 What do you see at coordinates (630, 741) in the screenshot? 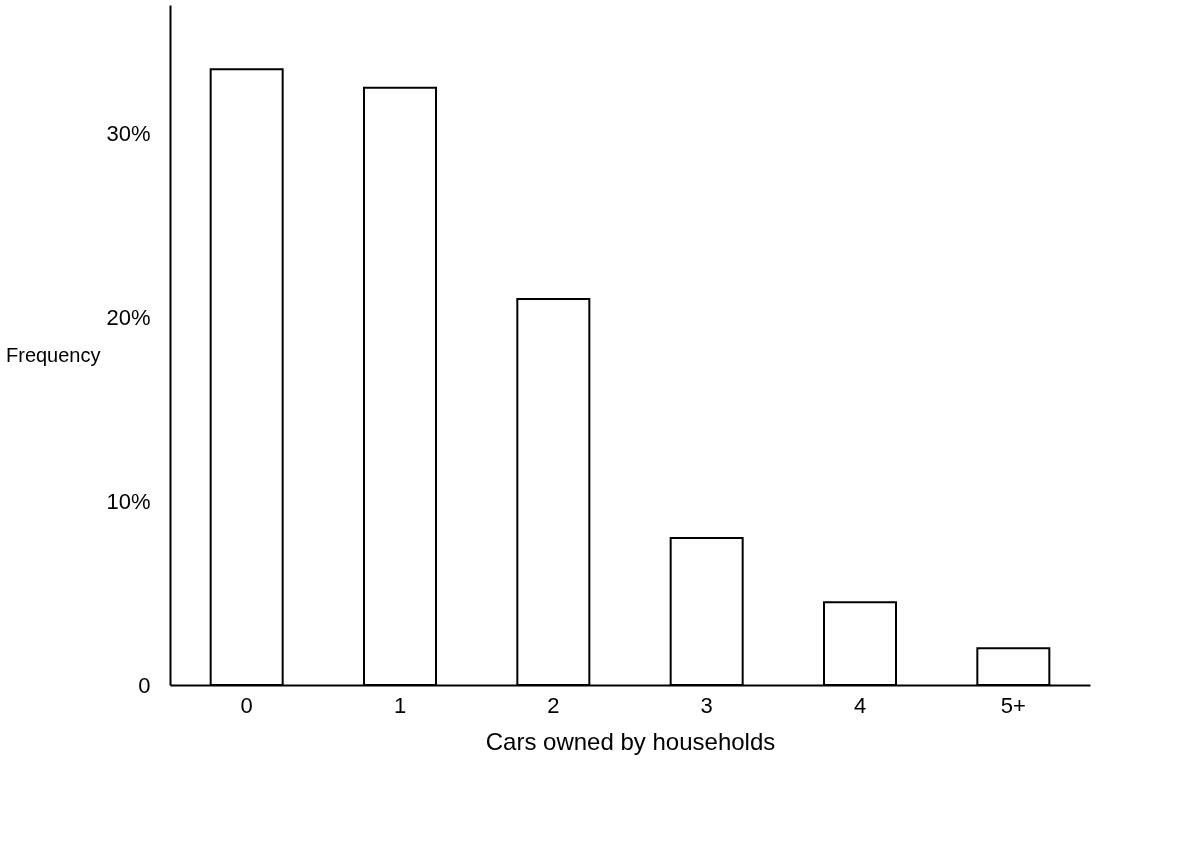
I see `x-axis-title: Cars owned by households` at bounding box center [630, 741].